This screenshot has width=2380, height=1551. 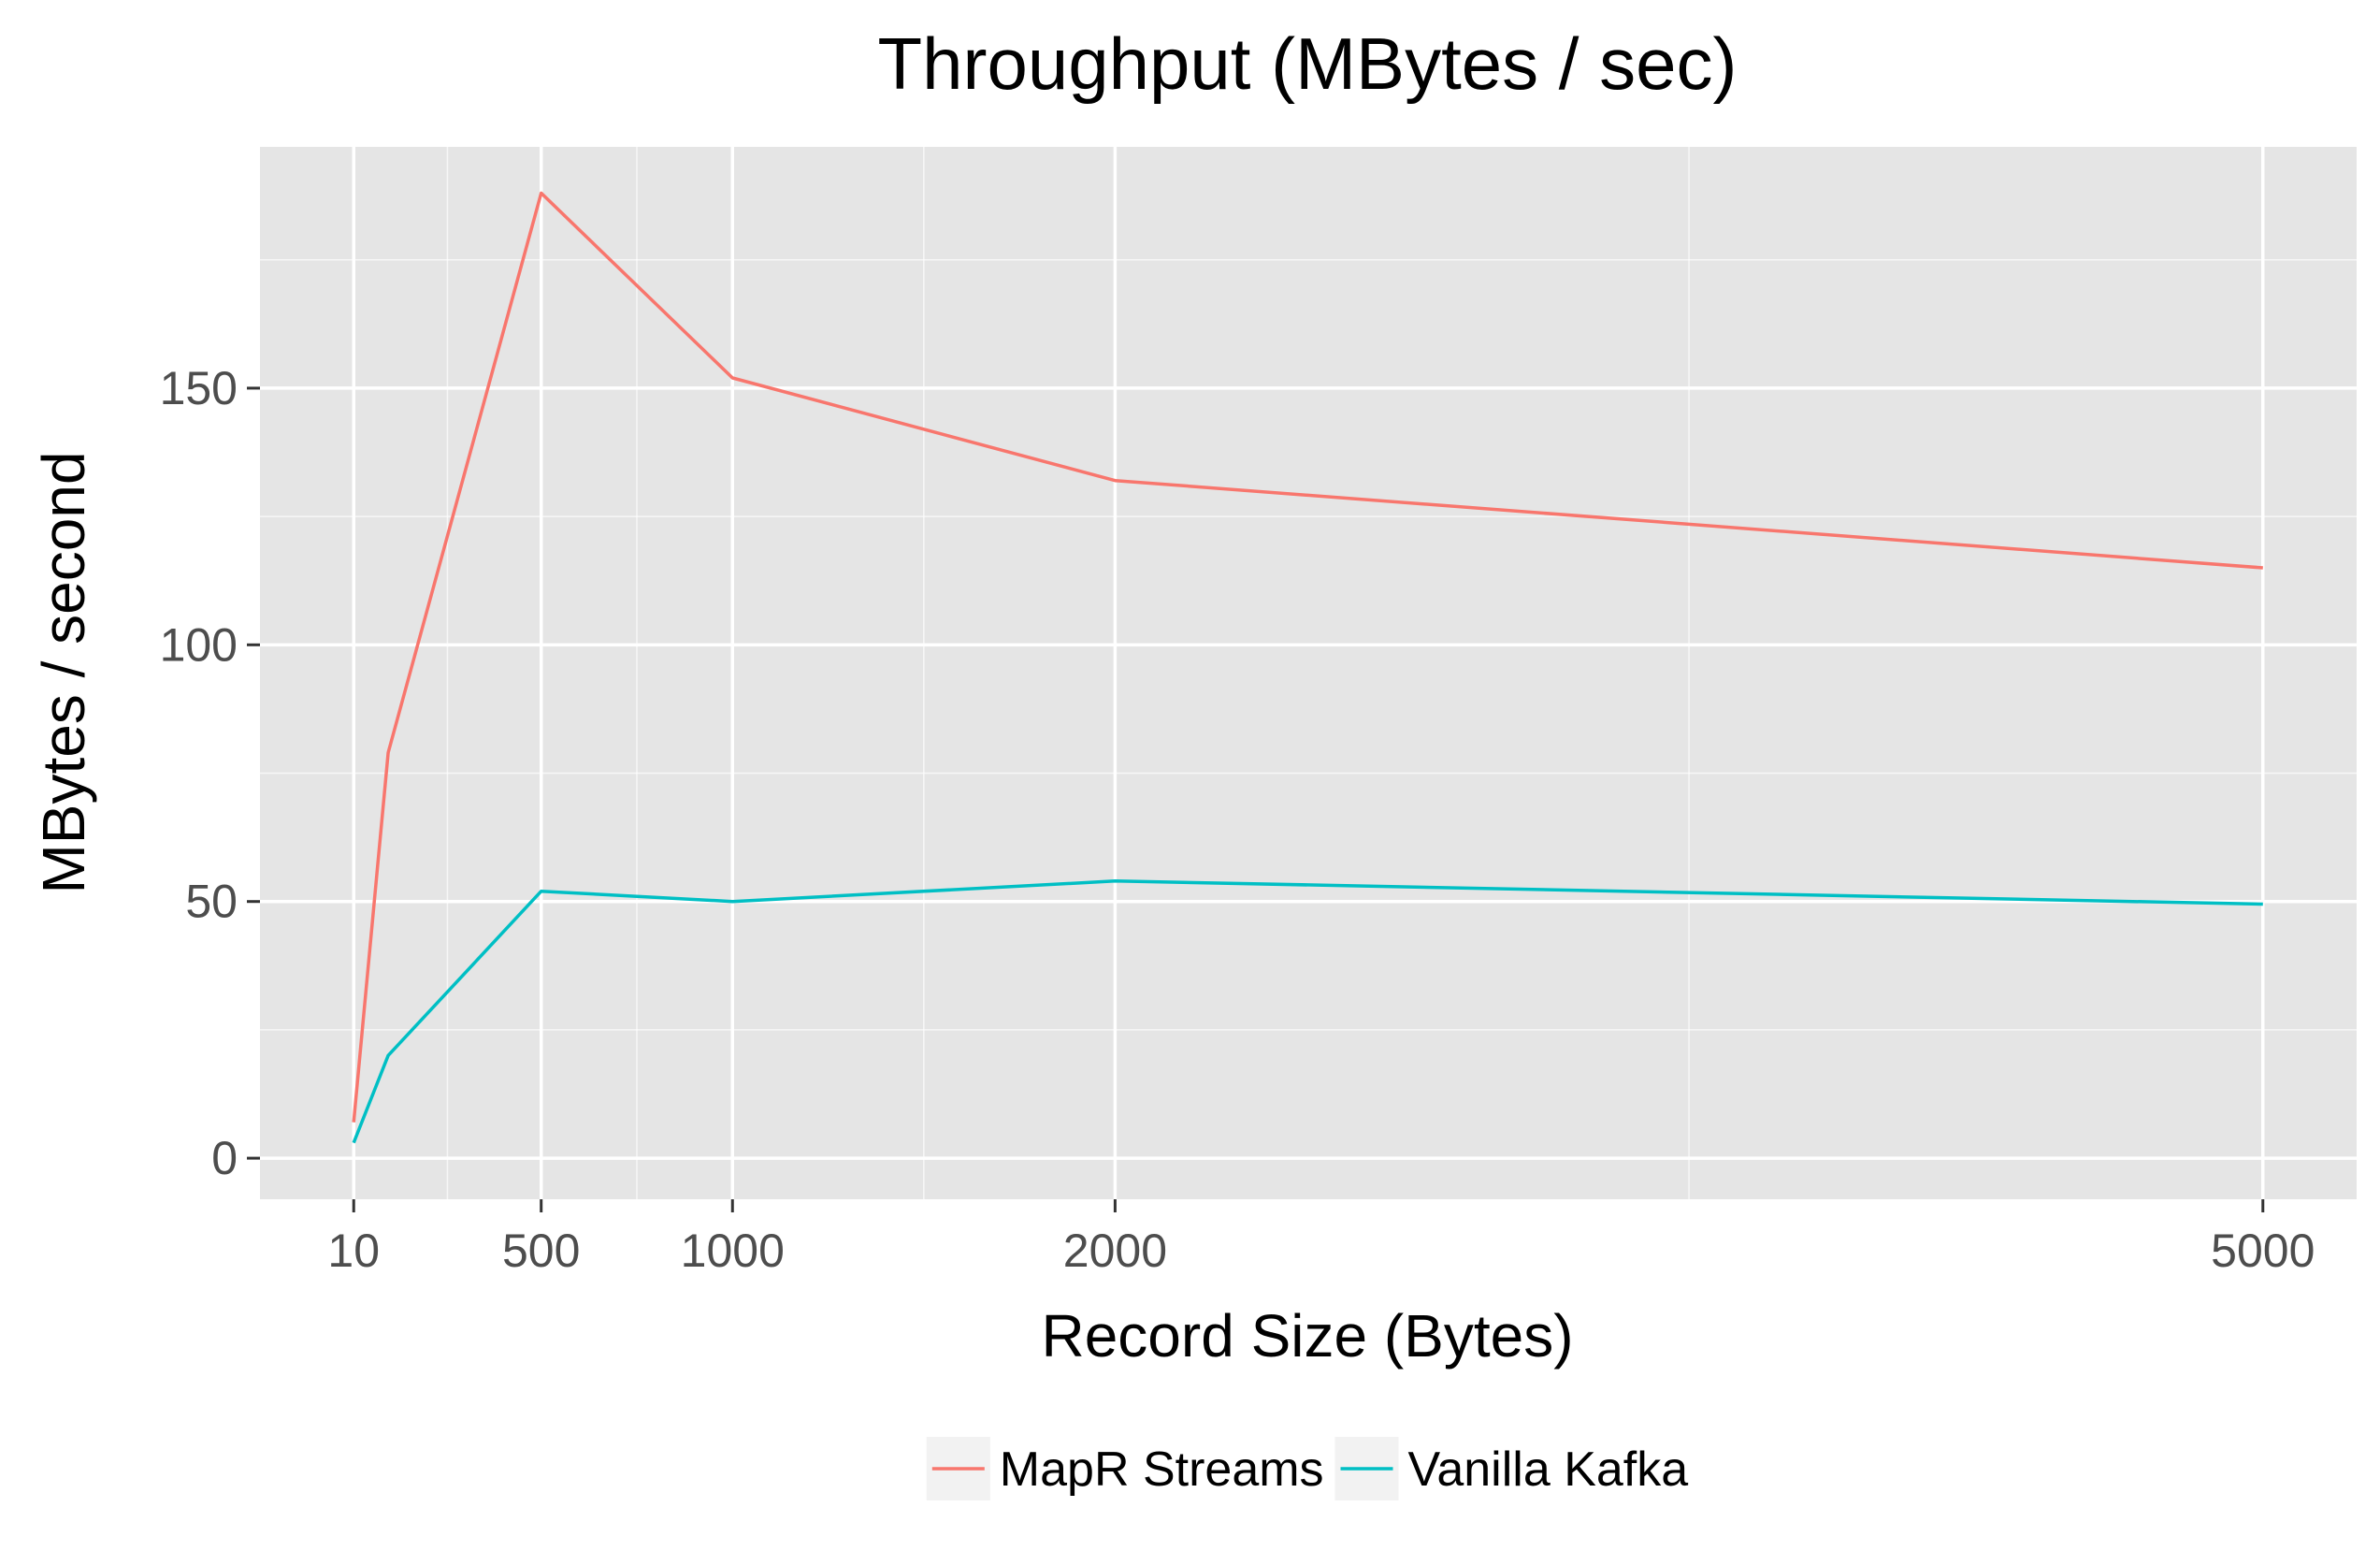 What do you see at coordinates (541, 1251) in the screenshot?
I see `x-tick-label: 500` at bounding box center [541, 1251].